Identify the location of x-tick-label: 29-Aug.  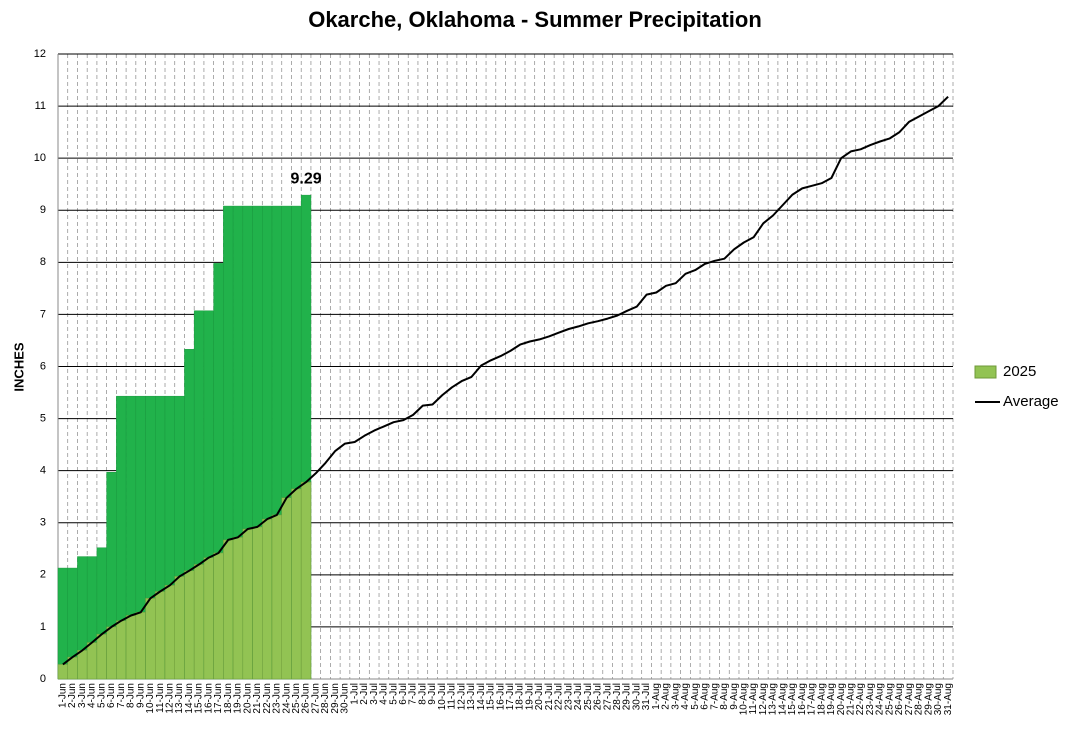
(928, 699).